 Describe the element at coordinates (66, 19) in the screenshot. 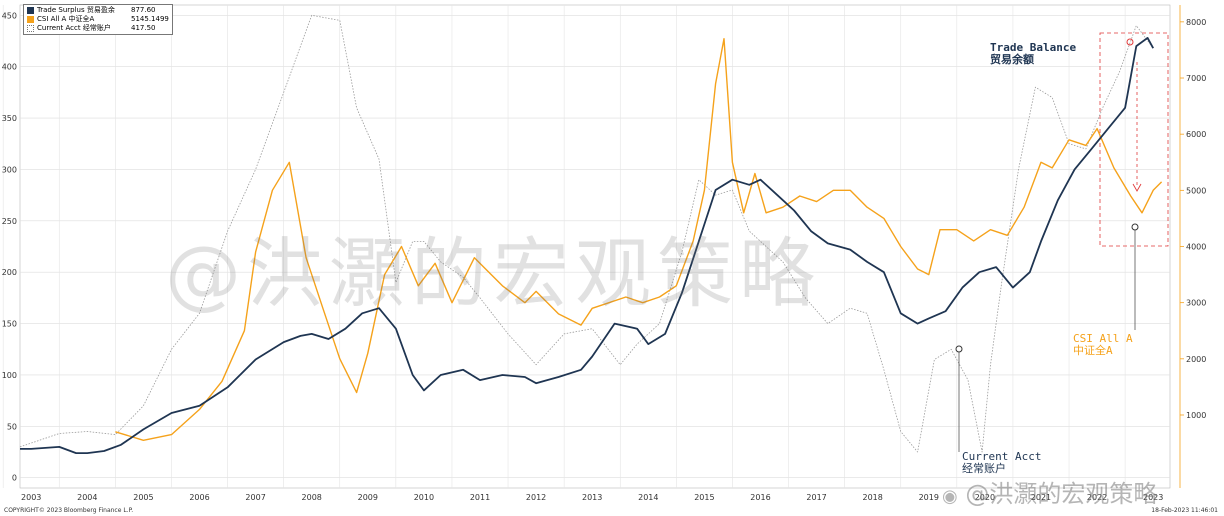

I see `legend-label: CSI All A 中证全A` at that location.